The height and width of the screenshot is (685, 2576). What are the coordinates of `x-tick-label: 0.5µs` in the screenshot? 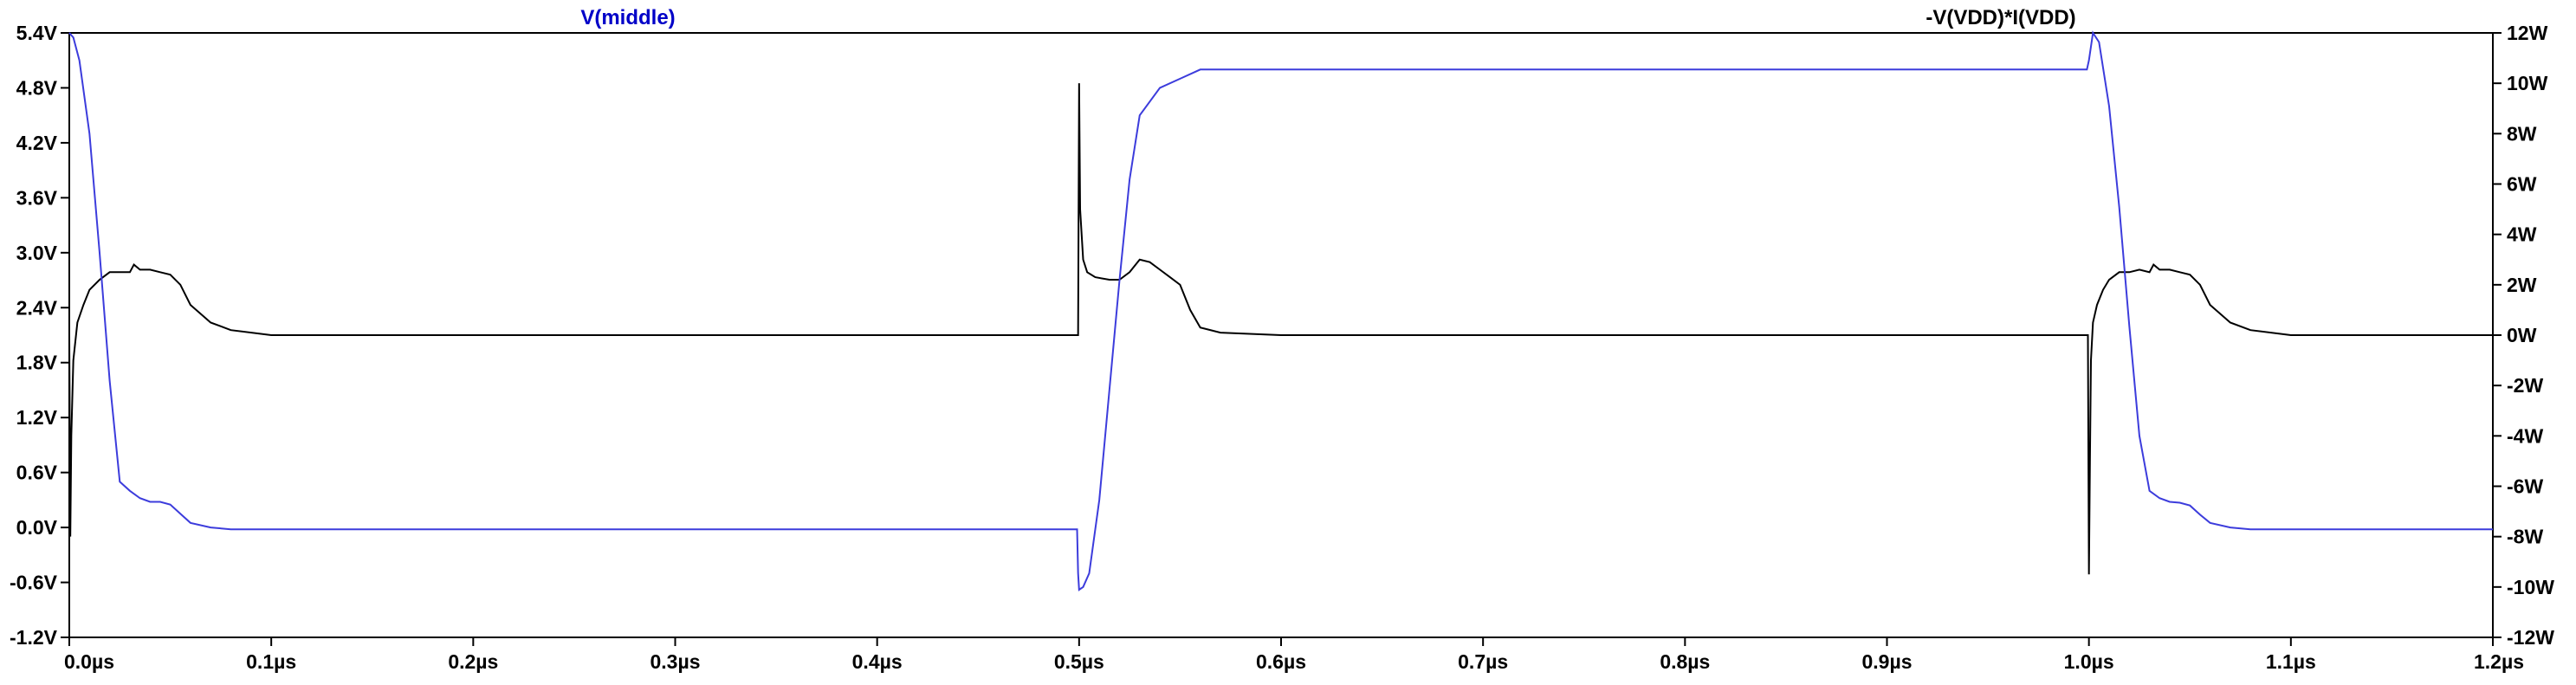 It's located at (1079, 661).